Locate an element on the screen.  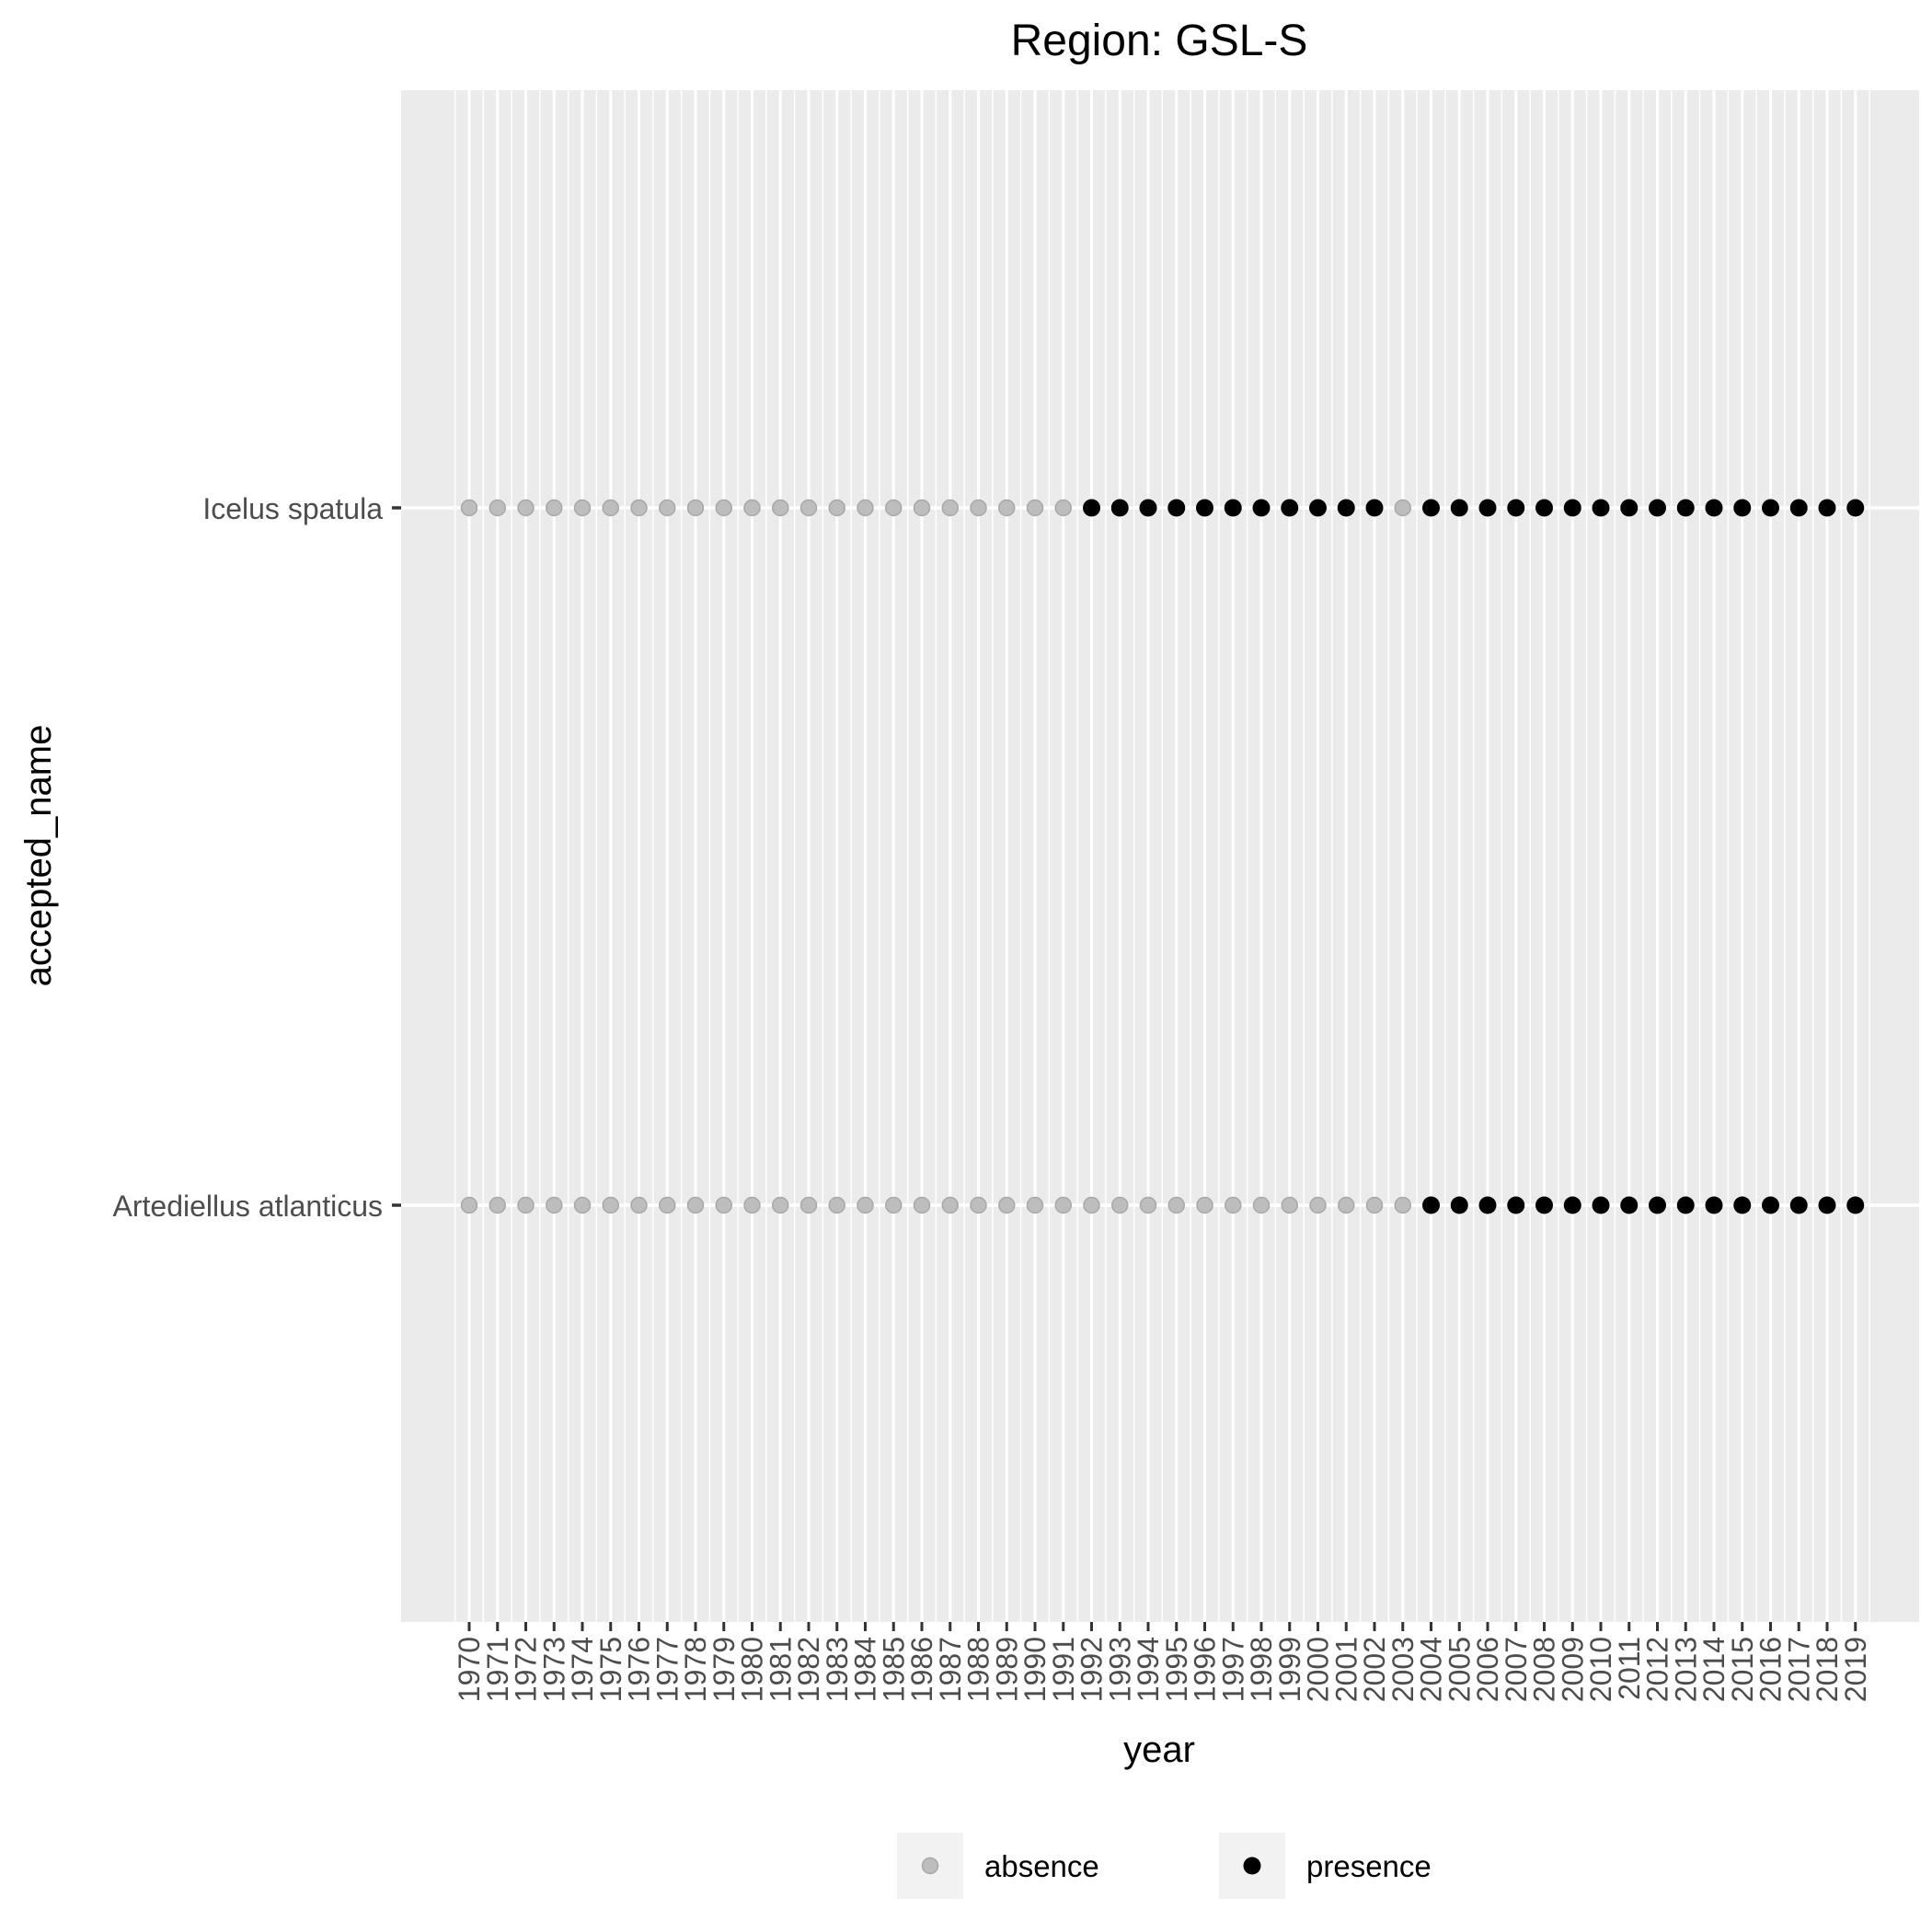
x-tick-label: 1972 is located at coordinates (526, 1669).